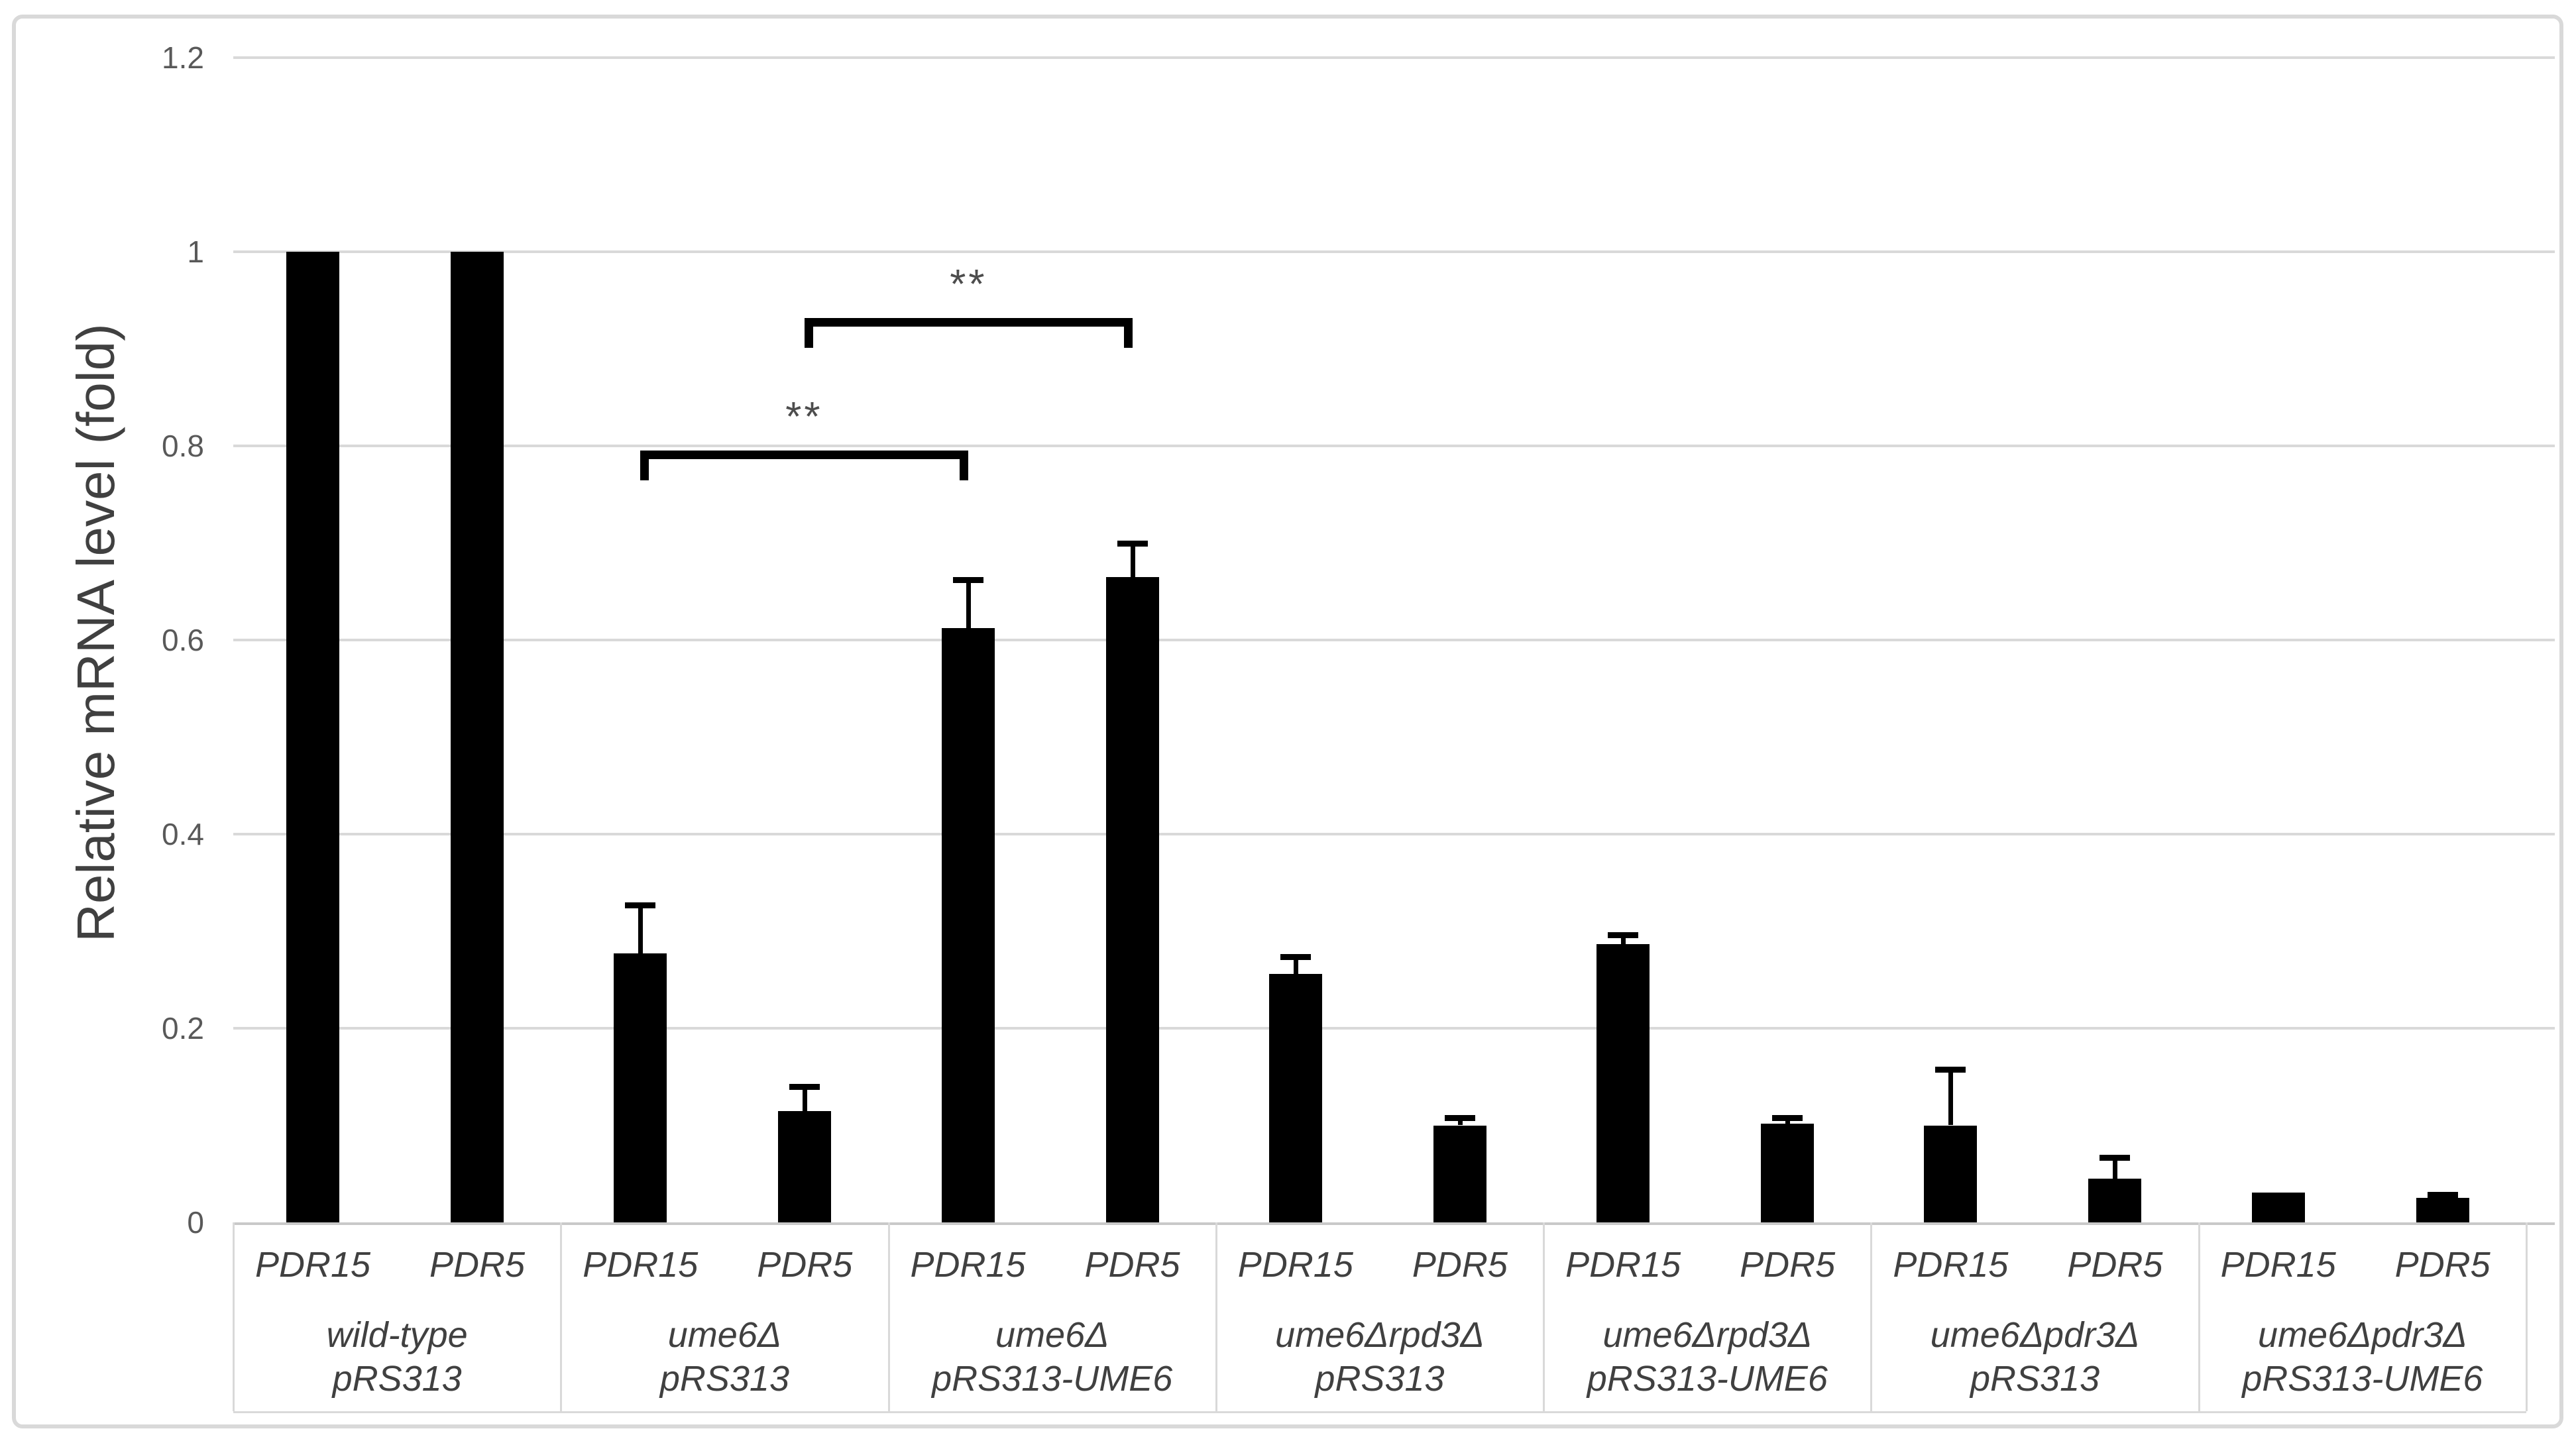  I want to click on group-strain-label-2: ume6Δ pRS313, so click(725, 1357).